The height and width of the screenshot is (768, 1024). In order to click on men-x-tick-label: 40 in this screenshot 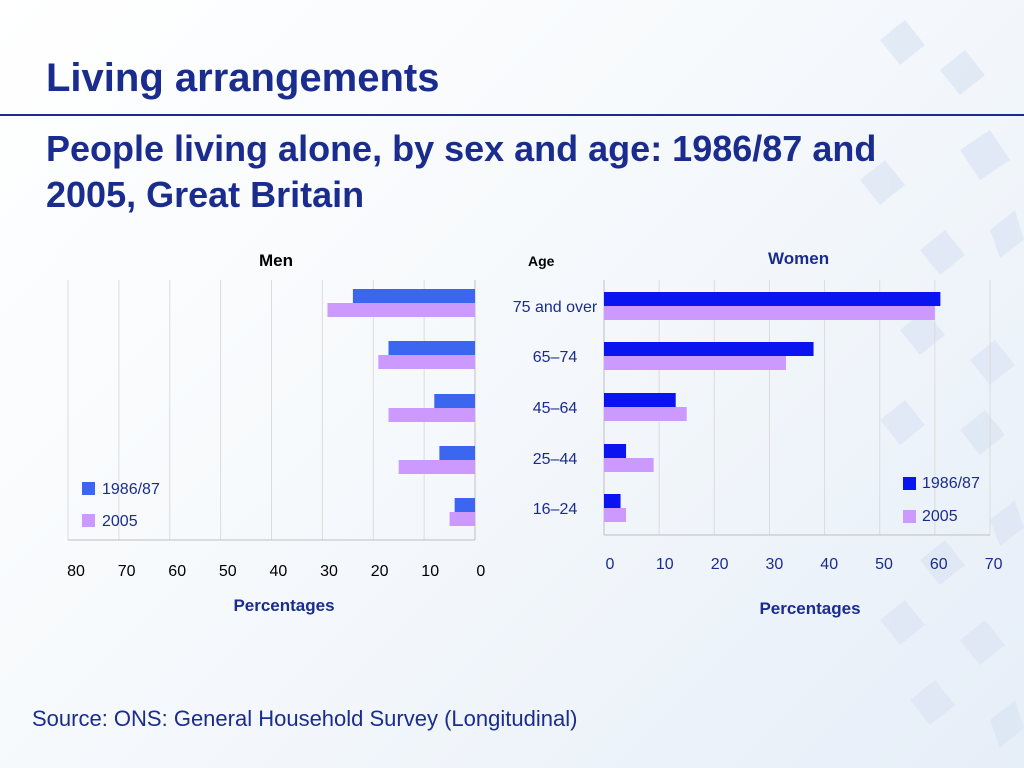, I will do `click(279, 571)`.